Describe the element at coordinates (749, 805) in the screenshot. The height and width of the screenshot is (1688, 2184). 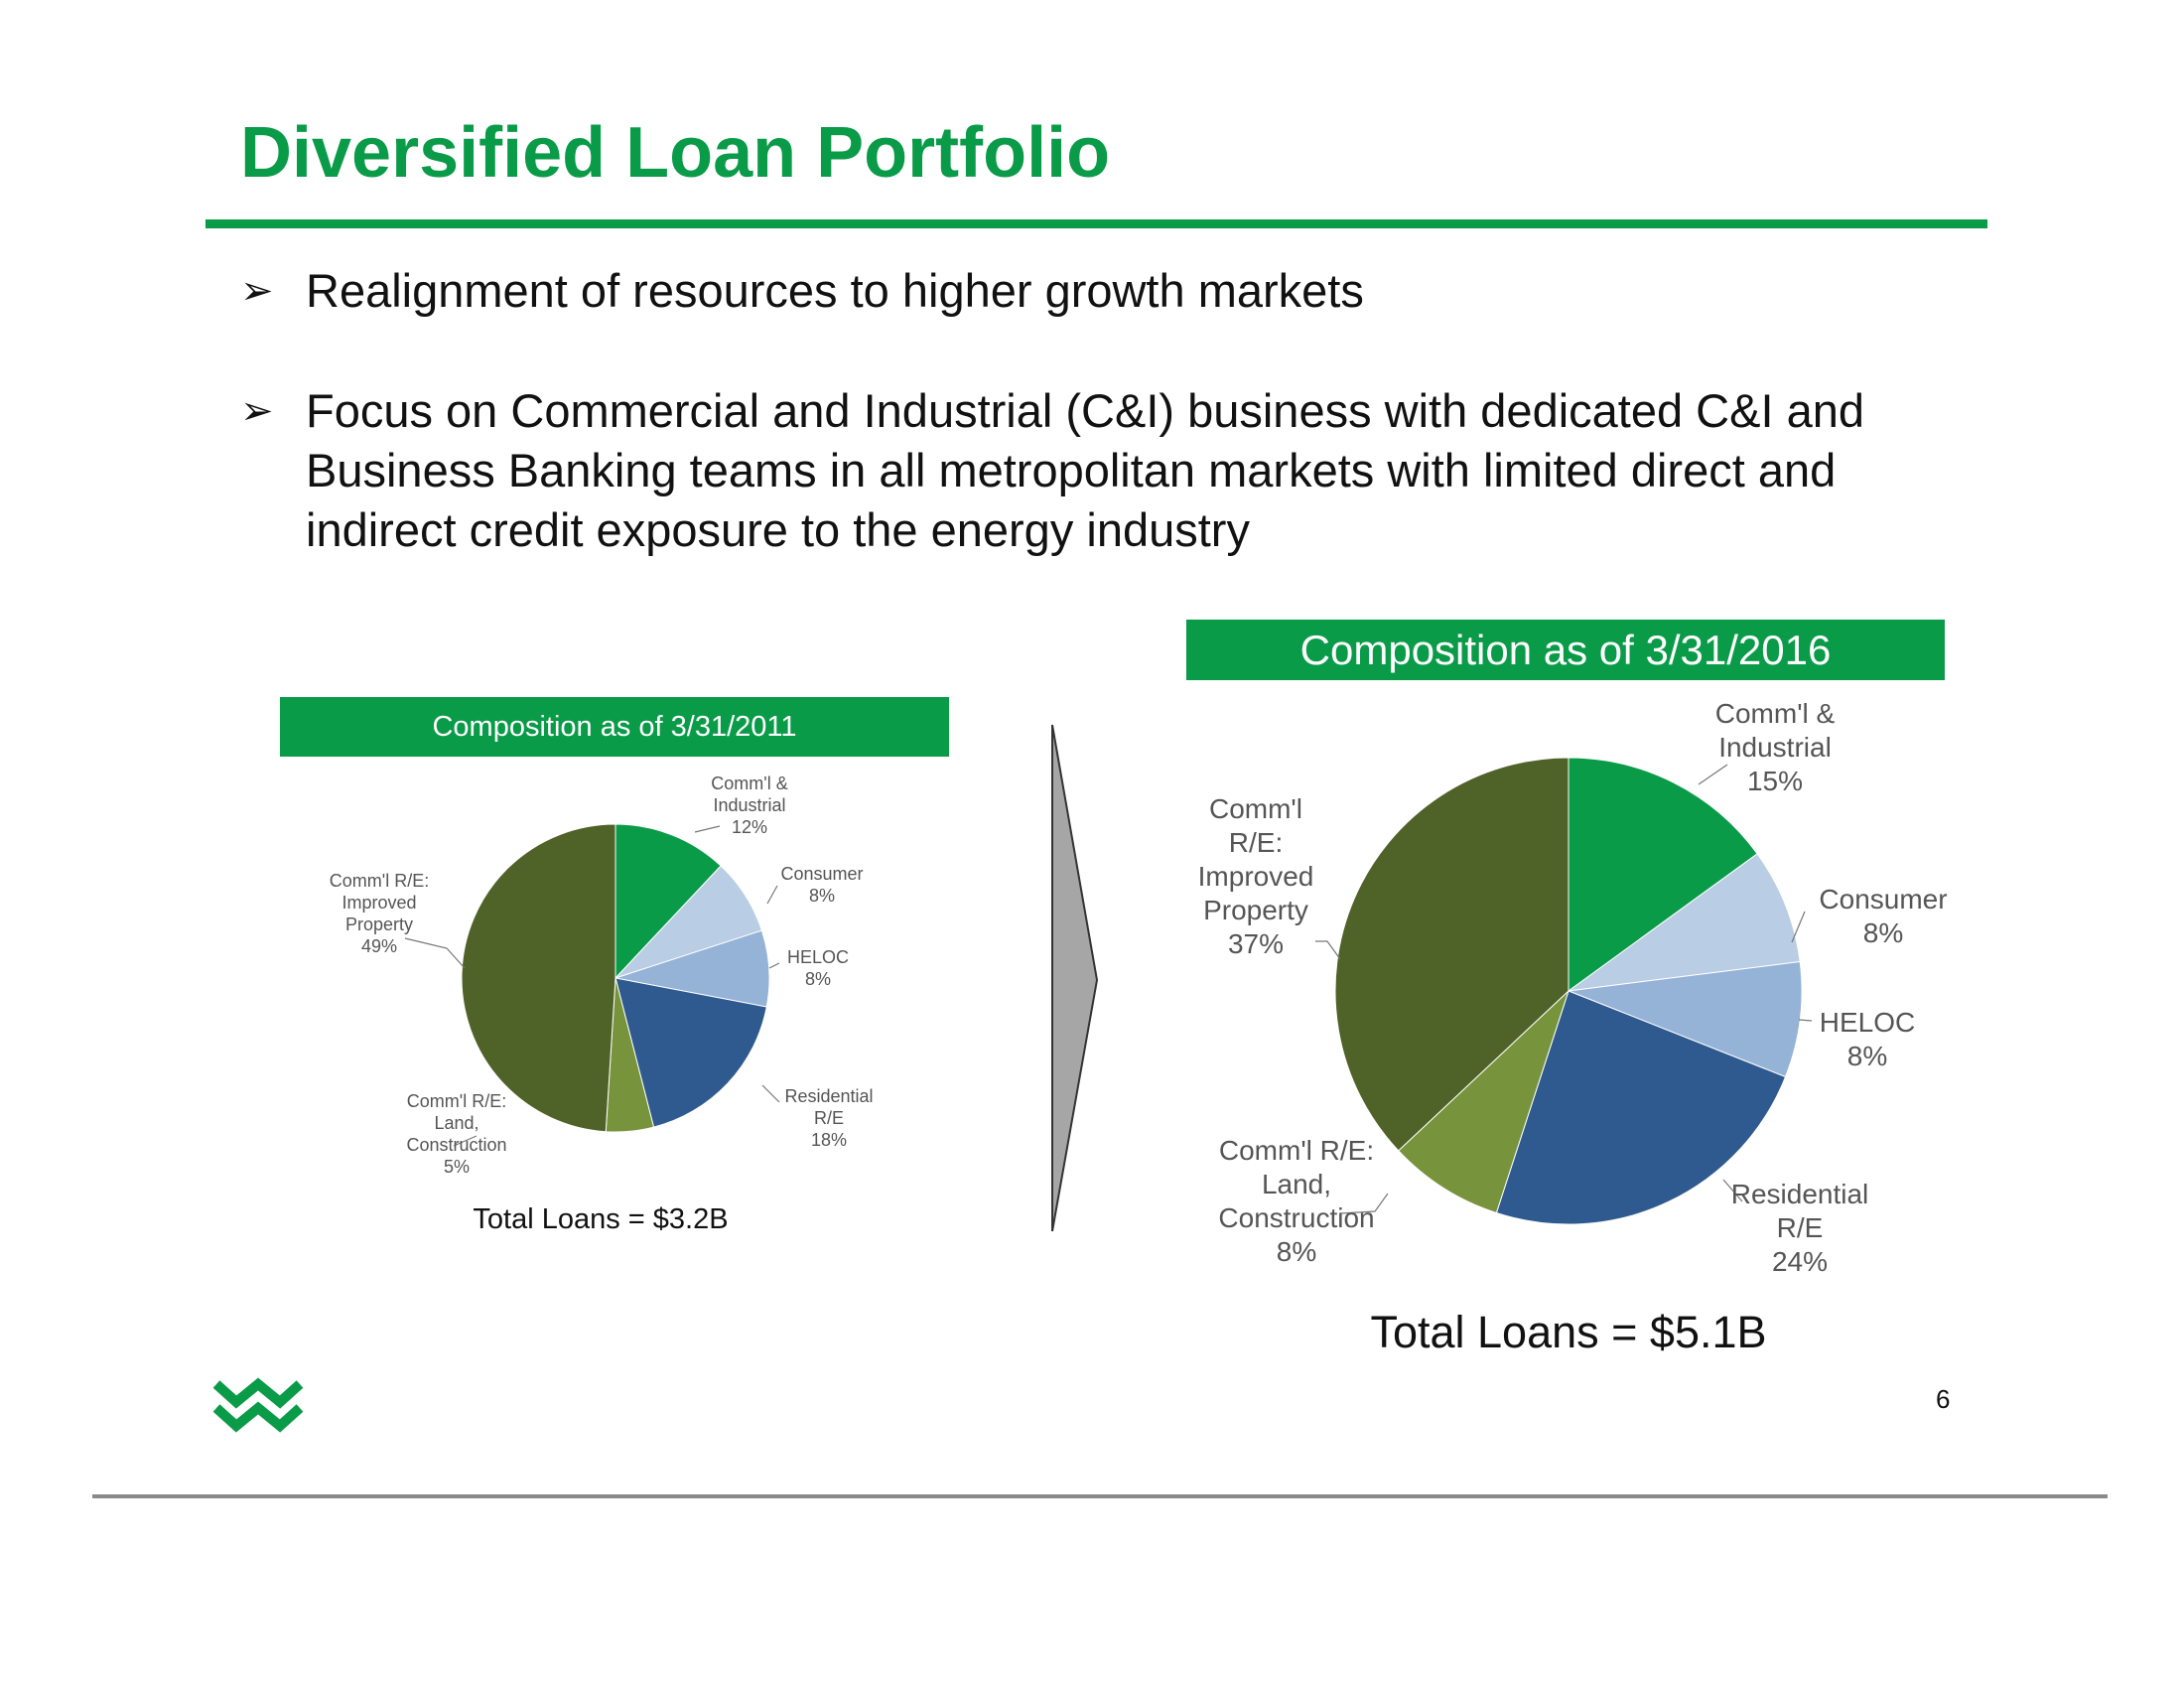
I see `slice-label: Comm'l & Industrial 12%` at that location.